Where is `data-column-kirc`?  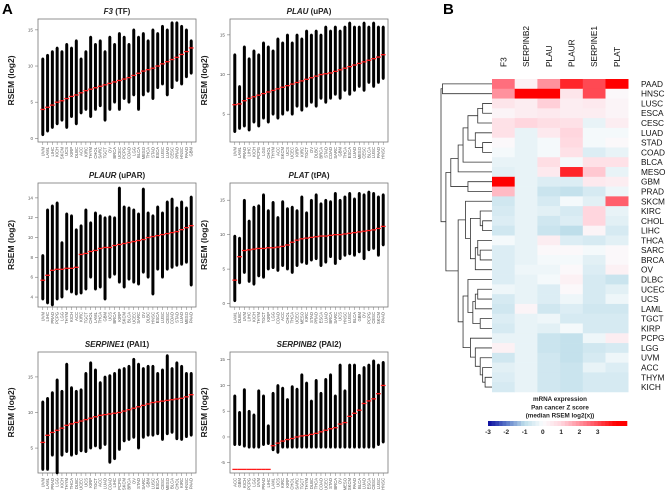 data-column-kirc is located at coordinates (283, 418).